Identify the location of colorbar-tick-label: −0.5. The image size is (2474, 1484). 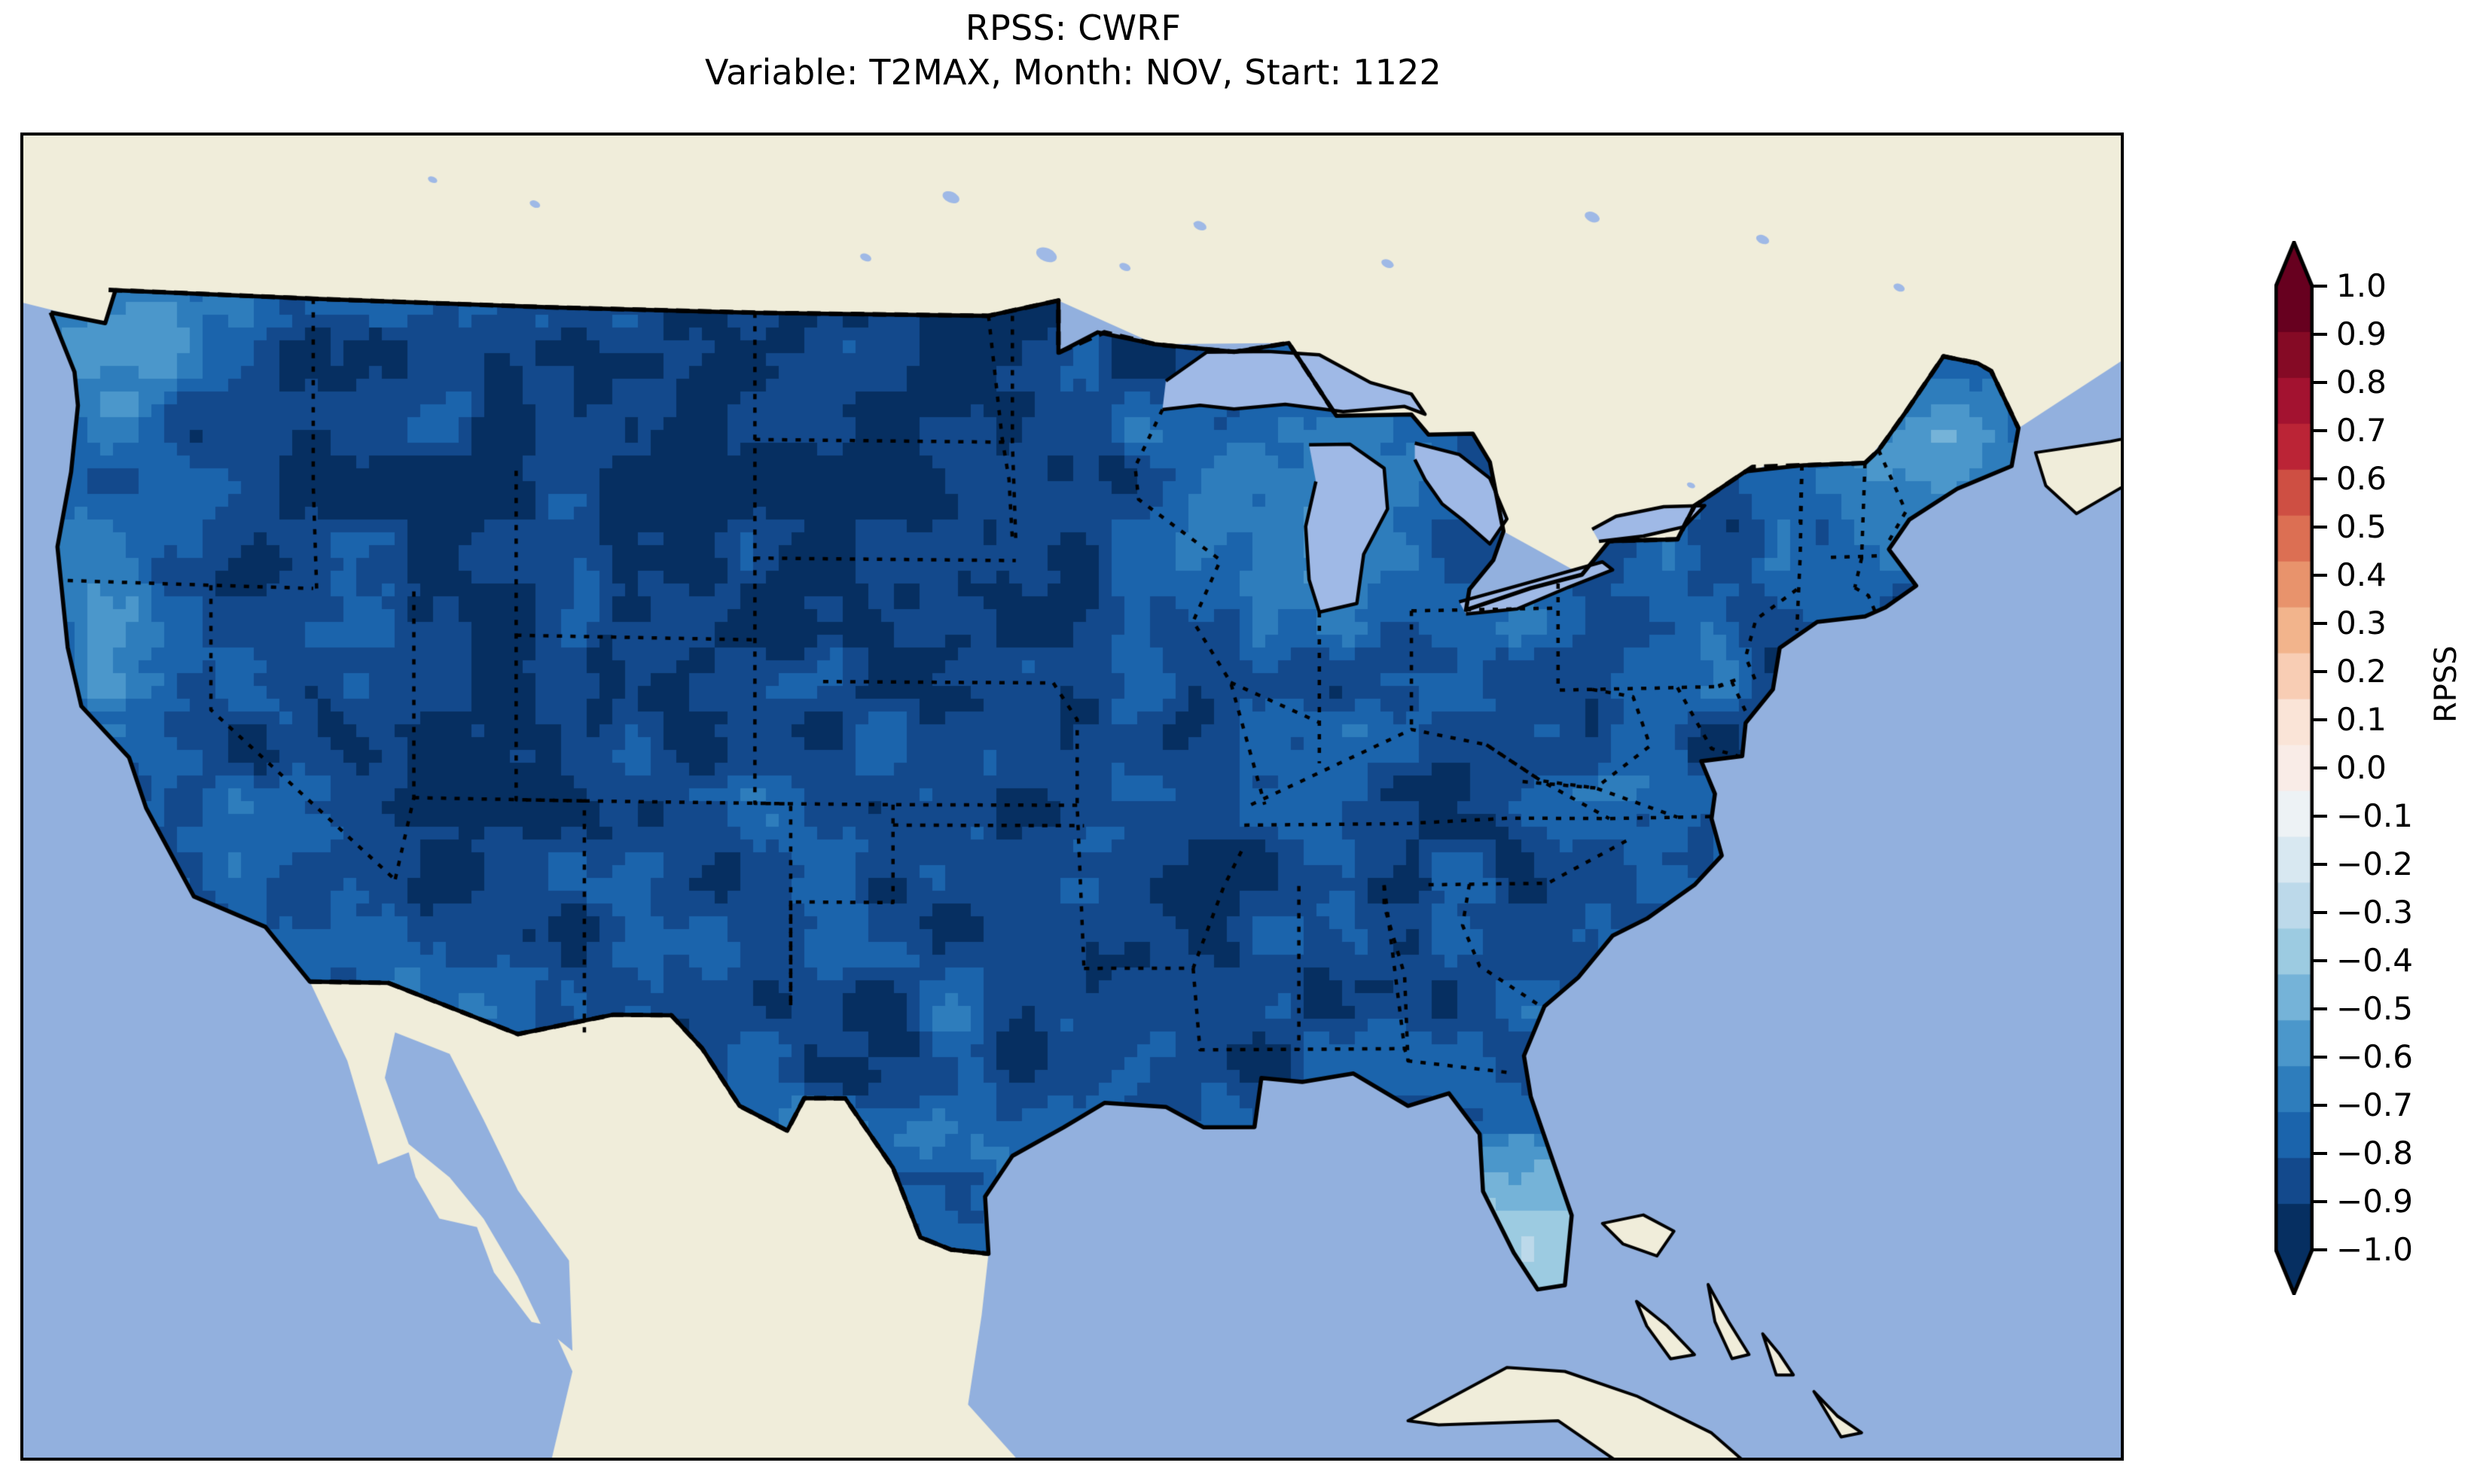
(2374, 1008).